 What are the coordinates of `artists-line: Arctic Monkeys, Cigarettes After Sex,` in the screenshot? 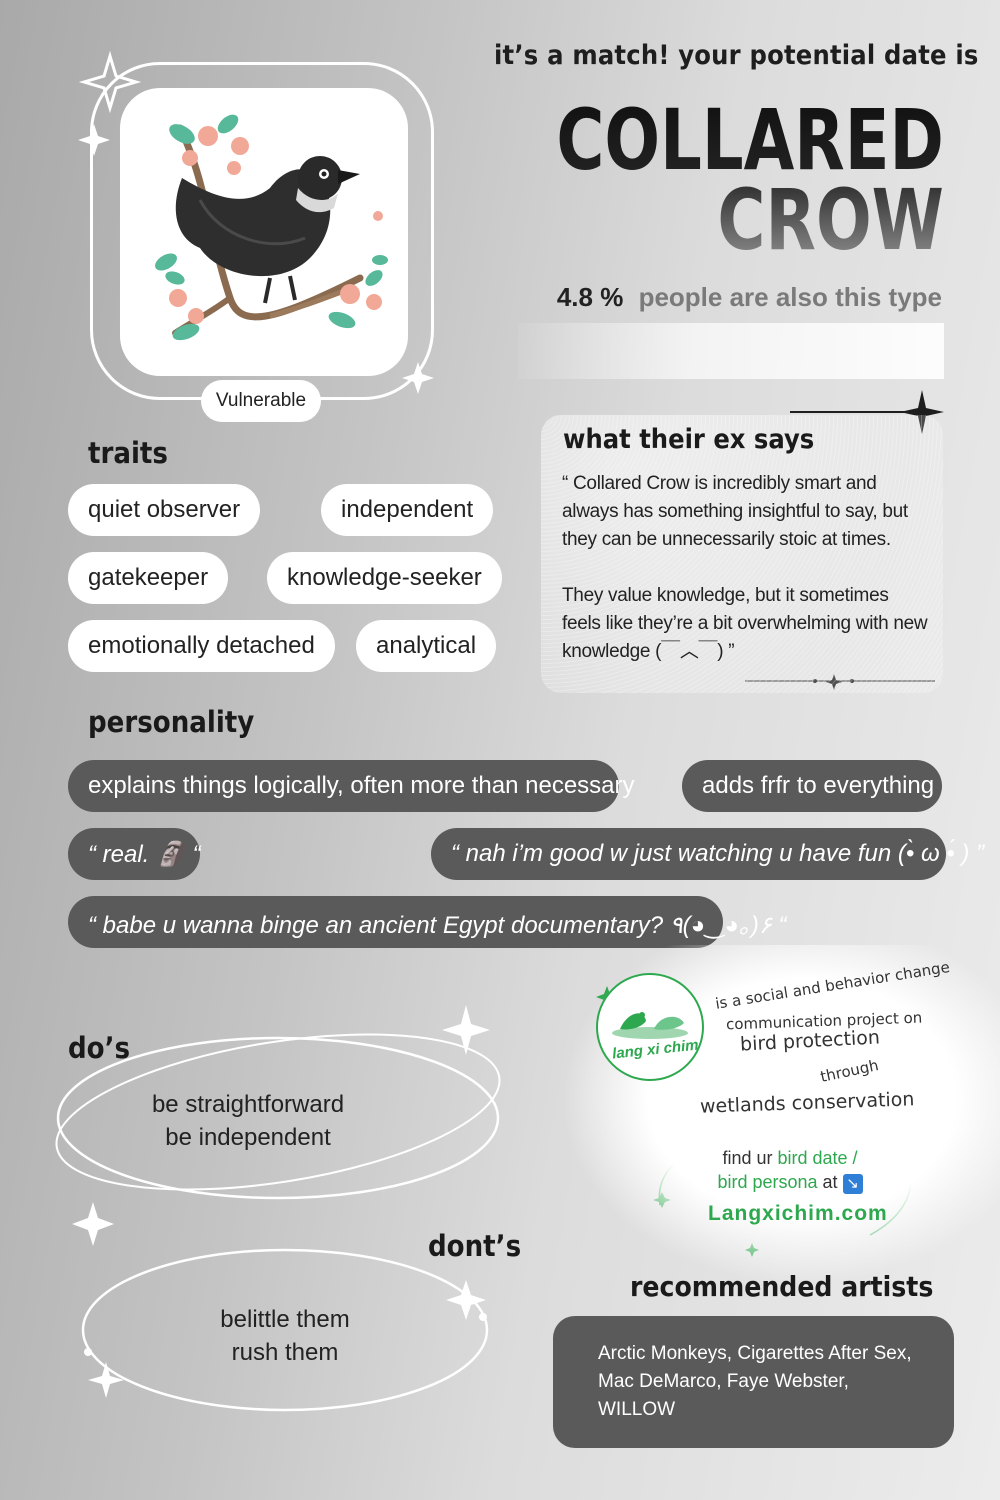 It's located at (755, 1353).